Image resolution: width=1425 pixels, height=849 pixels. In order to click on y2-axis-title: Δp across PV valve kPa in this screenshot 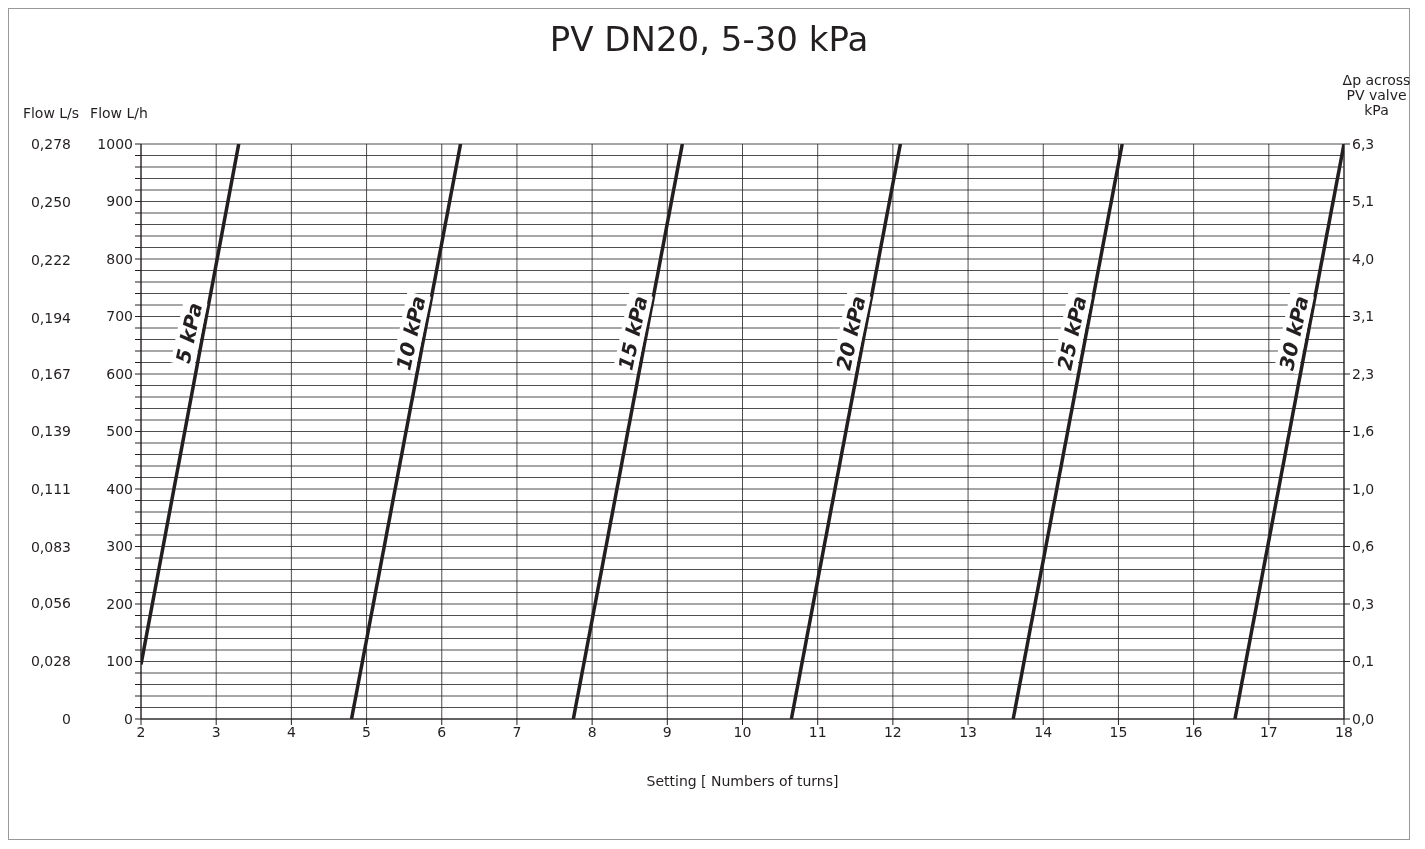, I will do `click(1376, 95)`.